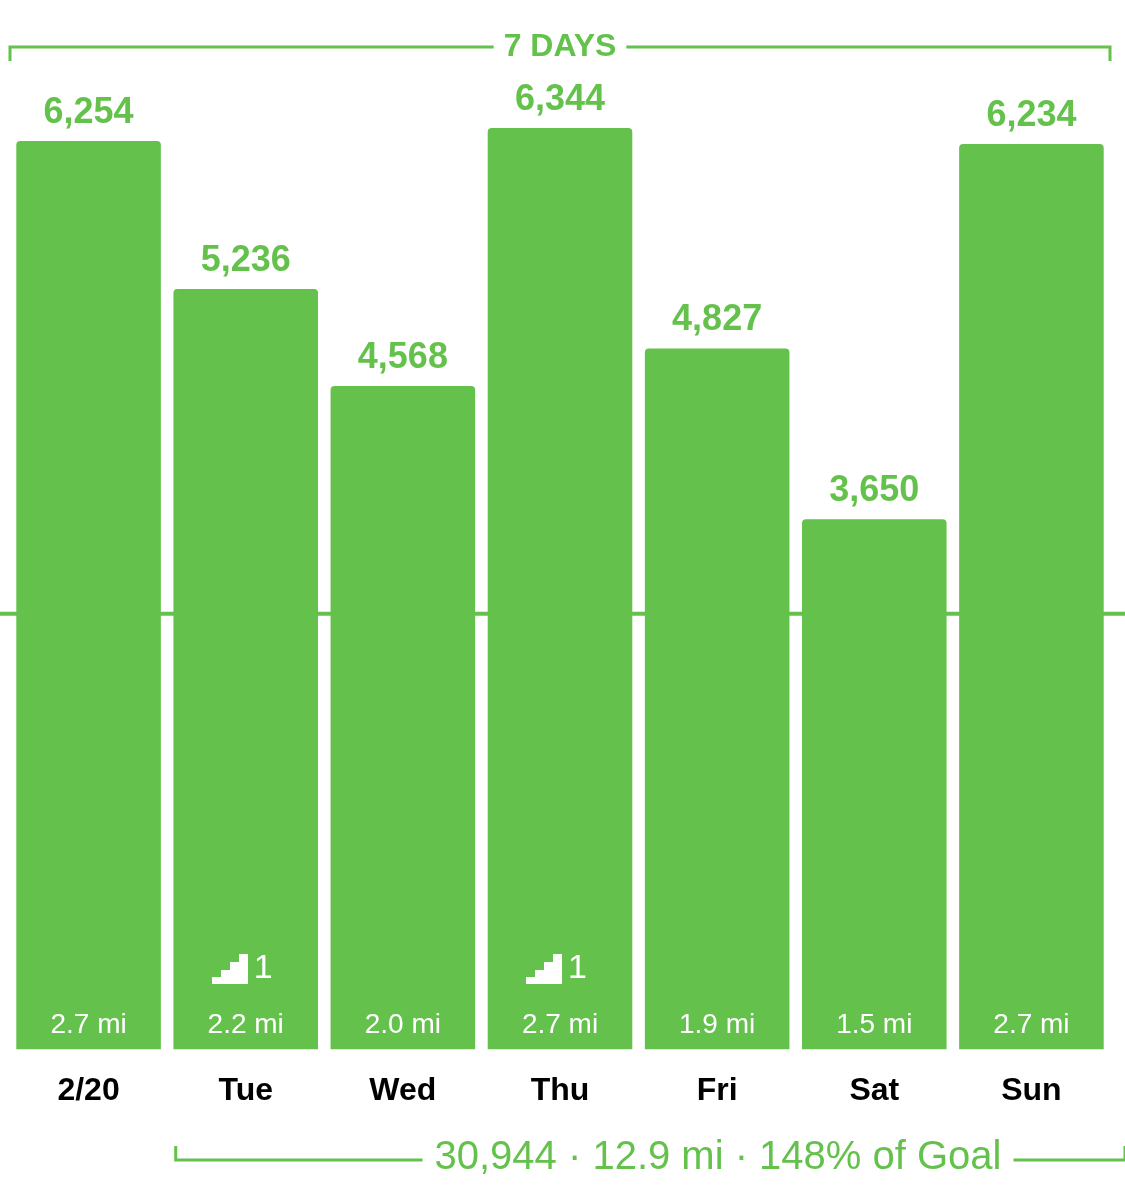 This screenshot has width=1125, height=1204. Describe the element at coordinates (245, 1024) in the screenshot. I see `annotation: 2.2 mi` at that location.